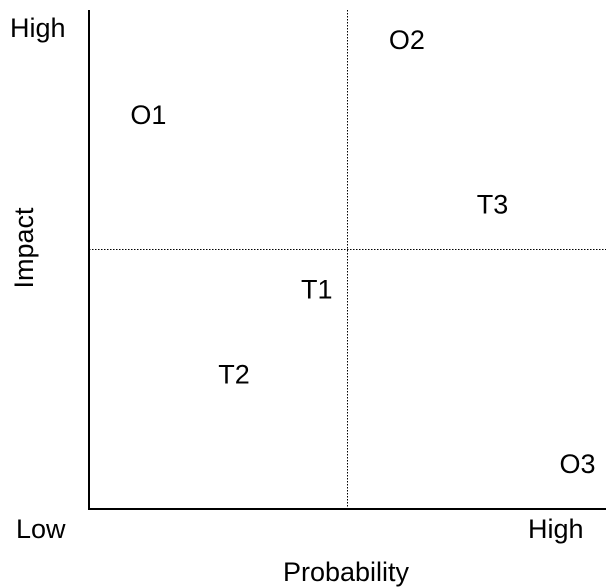 This screenshot has height=588, width=609. Describe the element at coordinates (234, 374) in the screenshot. I see `point-label-t2: T2` at that location.